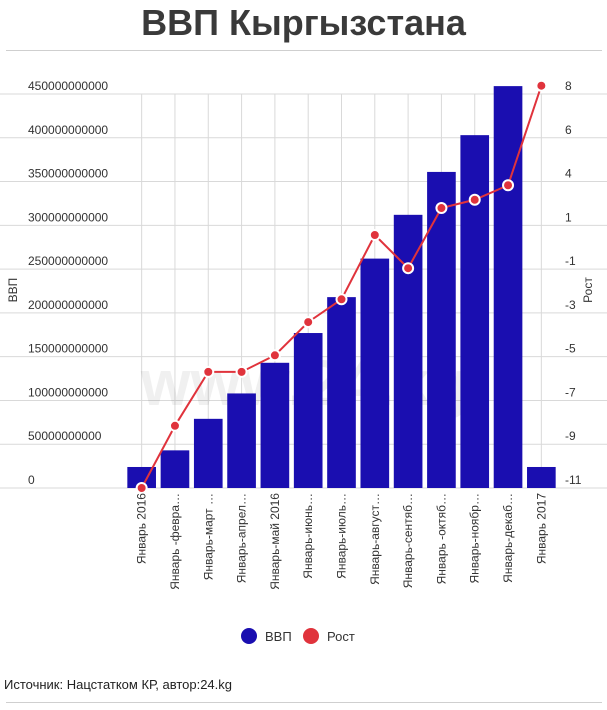 Image resolution: width=607 pixels, height=710 pixels. What do you see at coordinates (68, 174) in the screenshot?
I see `y-tick-label: 350000000000` at bounding box center [68, 174].